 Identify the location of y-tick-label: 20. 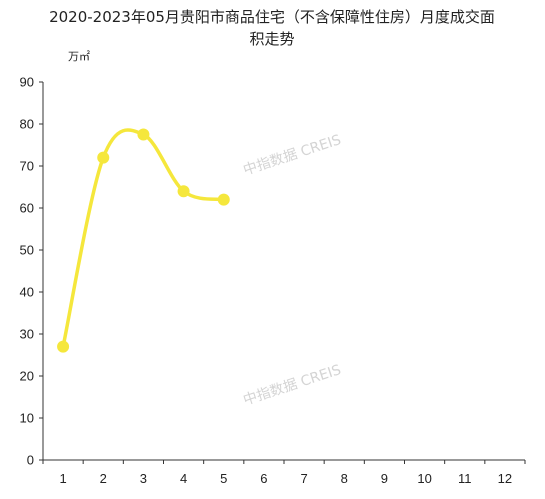
(27, 376).